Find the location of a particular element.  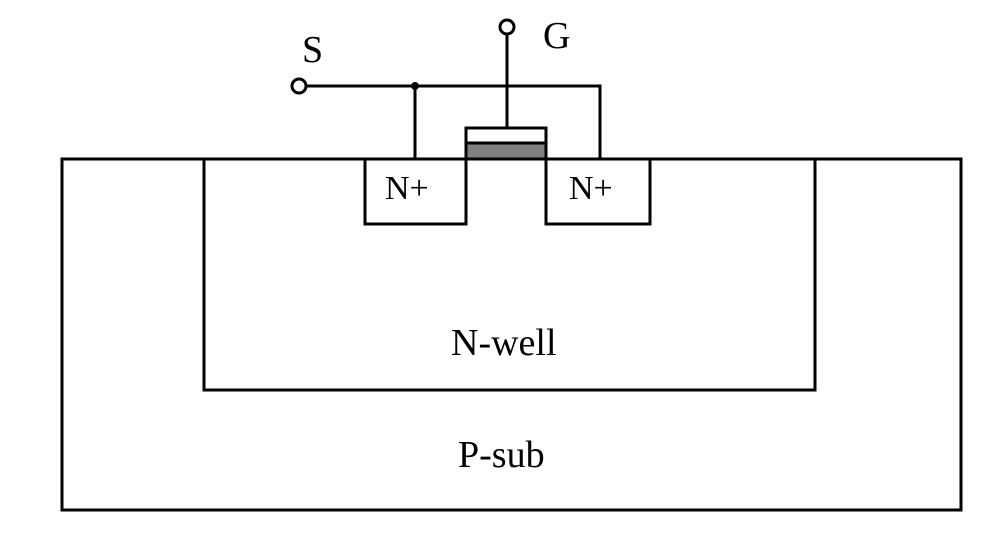

n-well-label: N-well is located at coordinates (504, 343).